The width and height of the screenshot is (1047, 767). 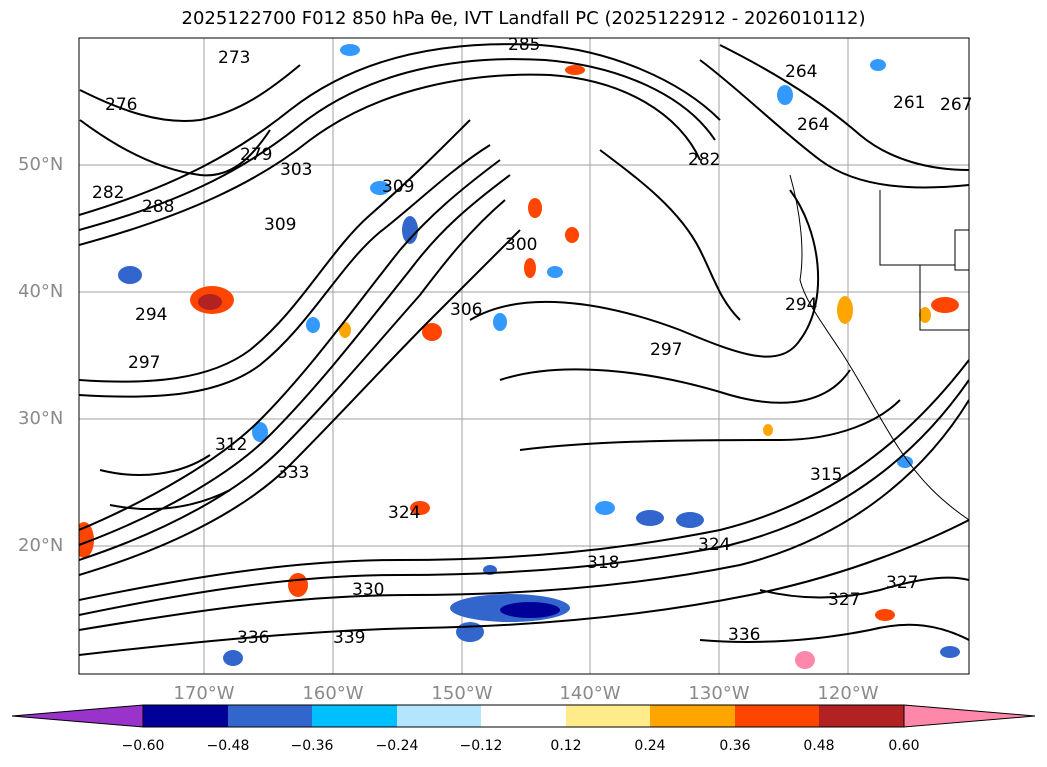 What do you see at coordinates (904, 746) in the screenshot?
I see `colorbar-tick: 0.60` at bounding box center [904, 746].